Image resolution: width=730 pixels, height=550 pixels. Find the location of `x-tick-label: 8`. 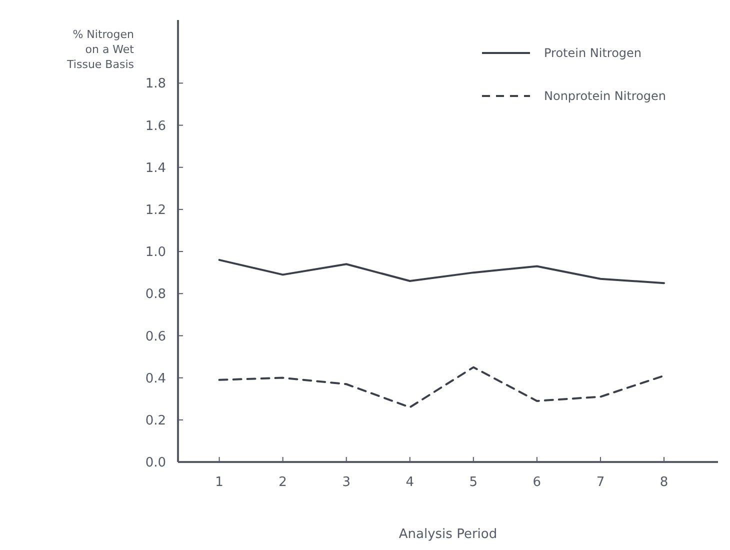

x-tick-label: 8 is located at coordinates (664, 482).